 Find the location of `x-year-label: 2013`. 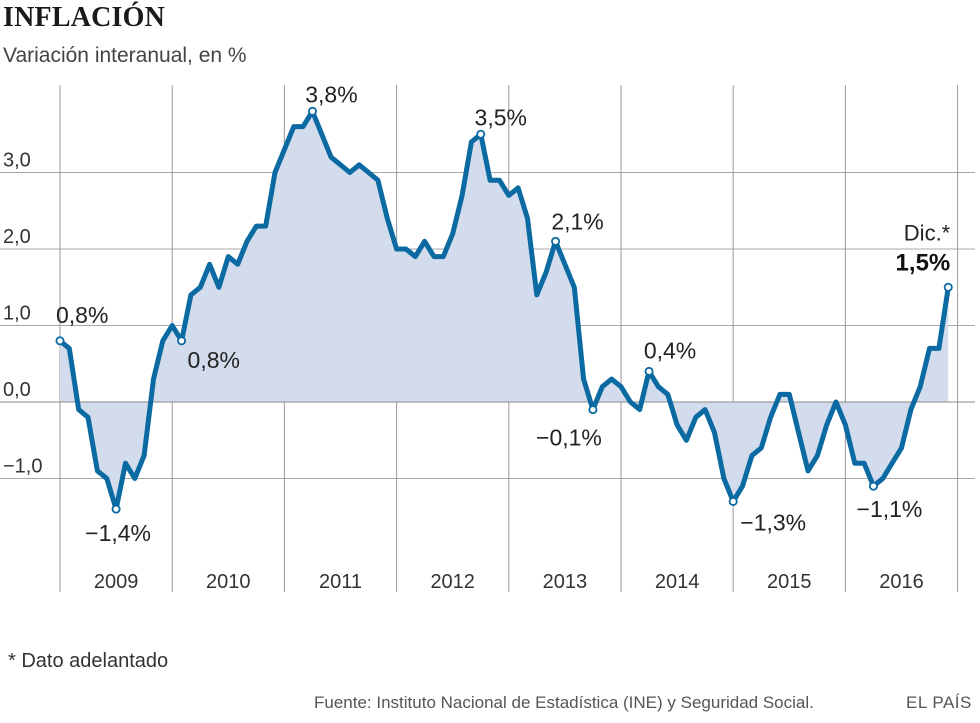

x-year-label: 2013 is located at coordinates (565, 582).